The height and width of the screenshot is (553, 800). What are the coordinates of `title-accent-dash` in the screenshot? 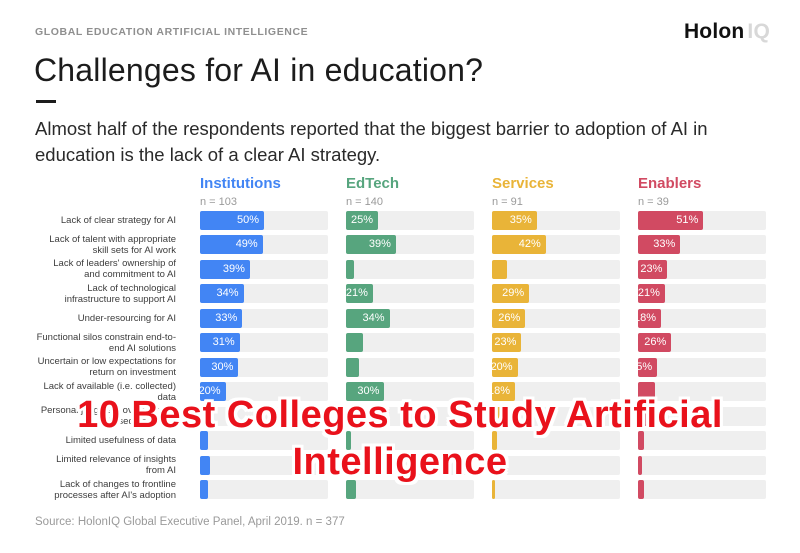 It's located at (46, 101).